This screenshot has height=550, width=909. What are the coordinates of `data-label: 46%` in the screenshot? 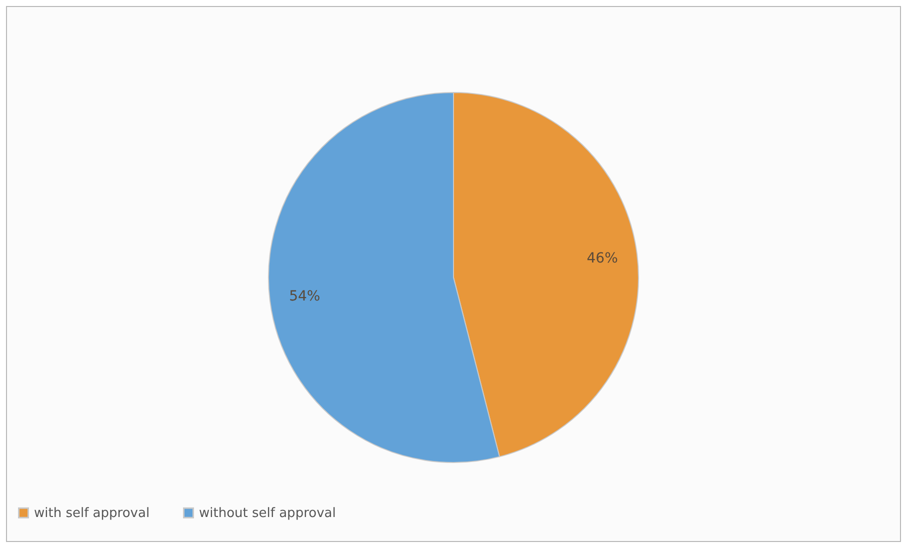 It's located at (602, 258).